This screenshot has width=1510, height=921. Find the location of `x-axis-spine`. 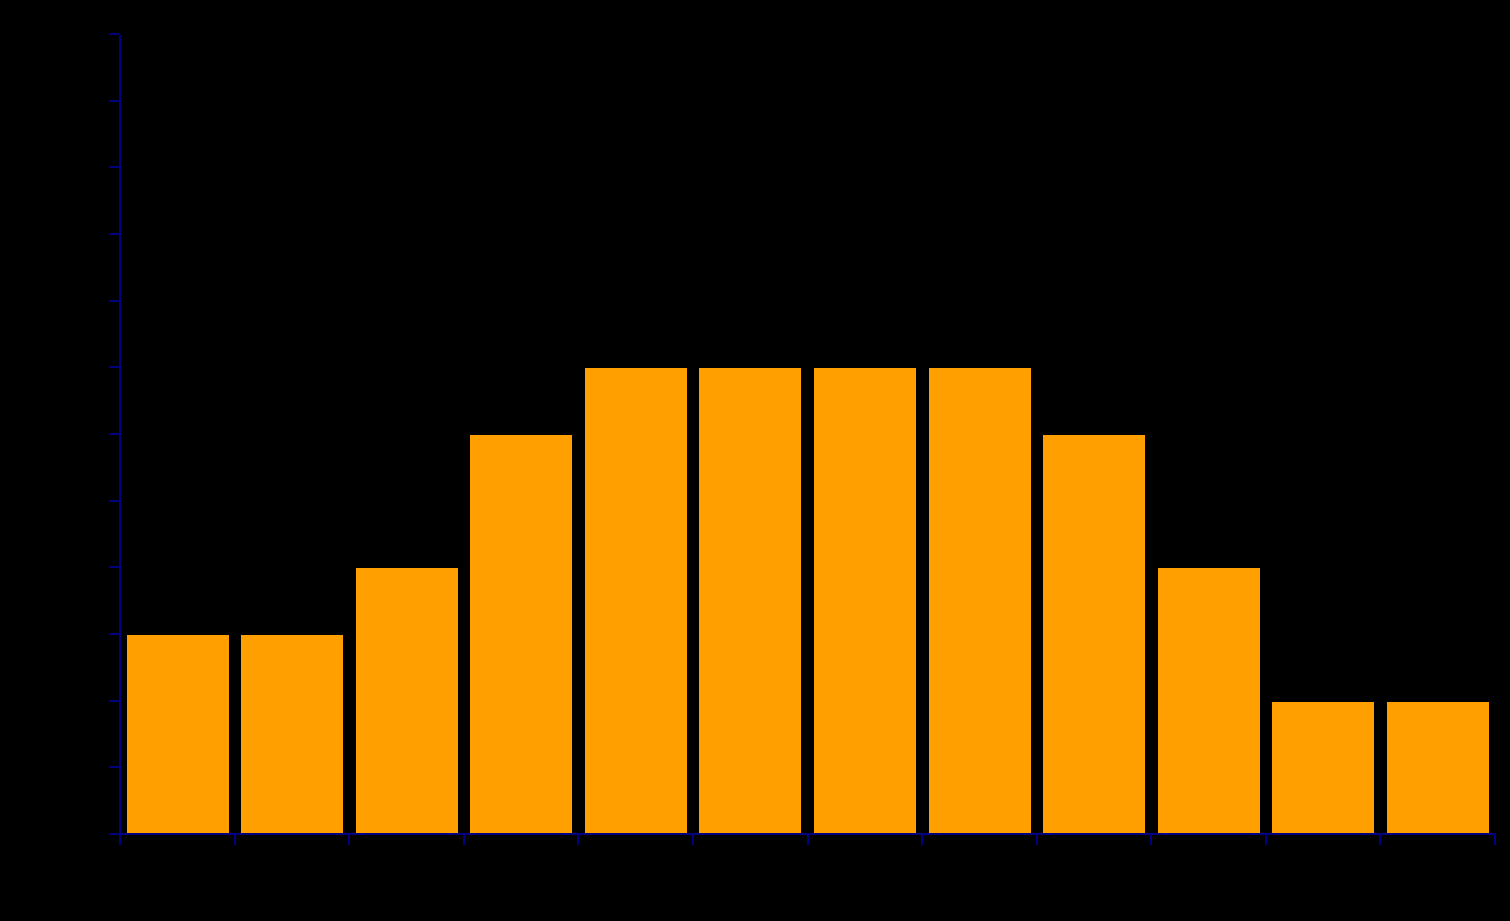

x-axis-spine is located at coordinates (807, 834).